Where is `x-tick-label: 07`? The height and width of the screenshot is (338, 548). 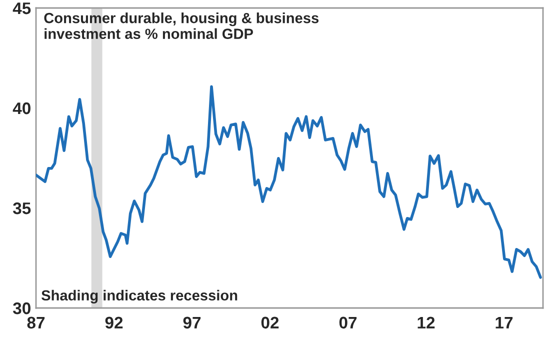
x-tick-label: 07 is located at coordinates (348, 322).